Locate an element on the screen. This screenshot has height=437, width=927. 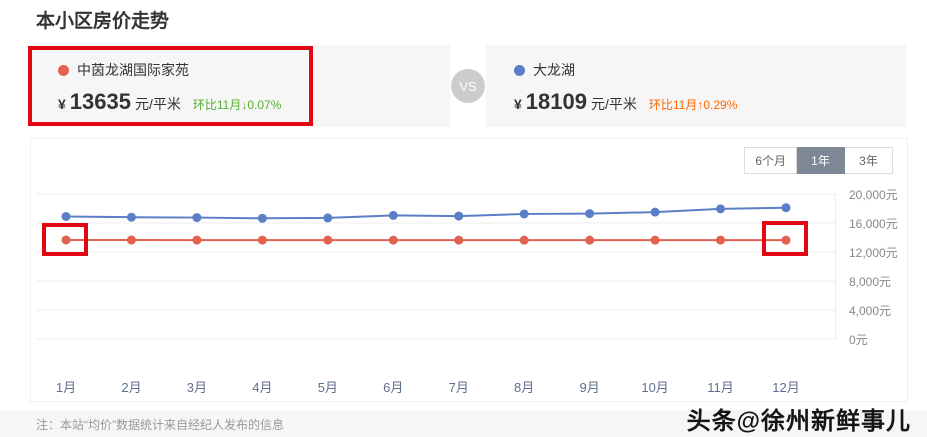
district-price-card: 大龙湖 ¥ 18109 元/平米 环比11月↑0.29% is located at coordinates (696, 86).